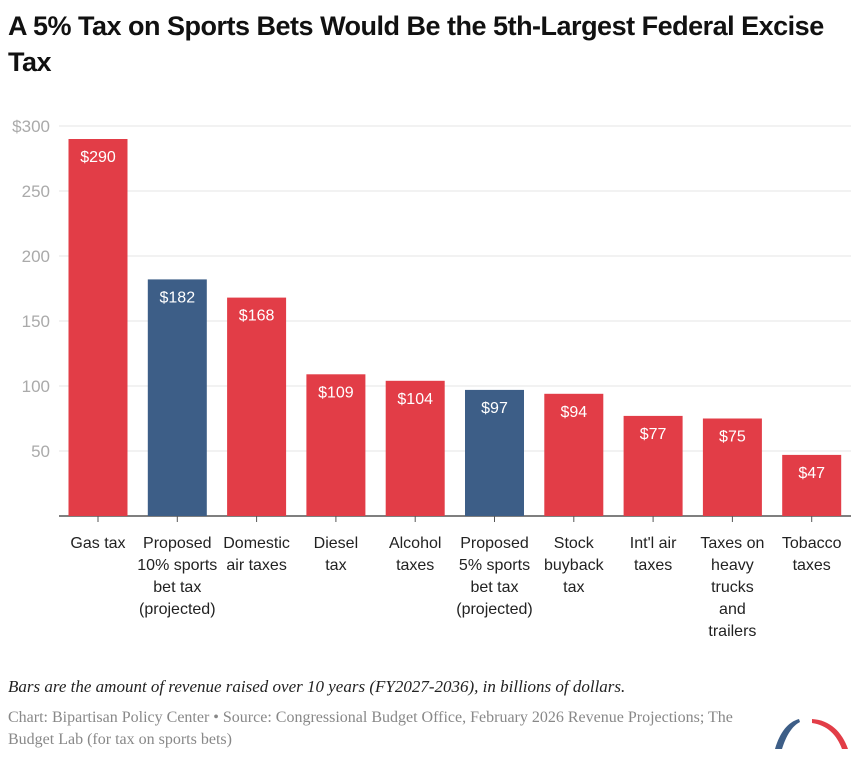 The height and width of the screenshot is (758, 858). Describe the element at coordinates (177, 565) in the screenshot. I see `x-tick-label-line: 10% sports` at that location.